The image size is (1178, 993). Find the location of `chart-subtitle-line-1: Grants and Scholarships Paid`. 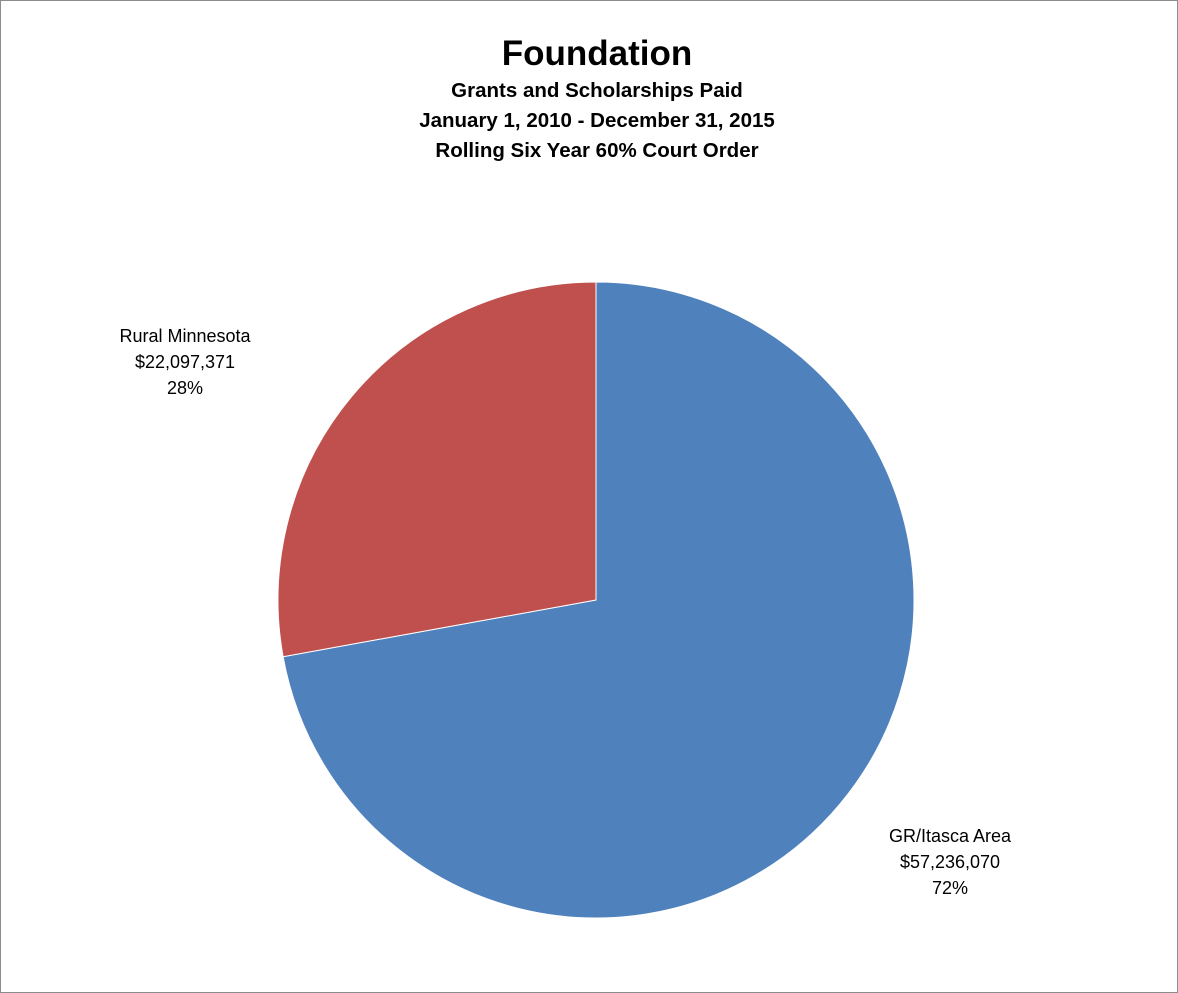

chart-subtitle-line-1: Grants and Scholarships Paid is located at coordinates (597, 90).